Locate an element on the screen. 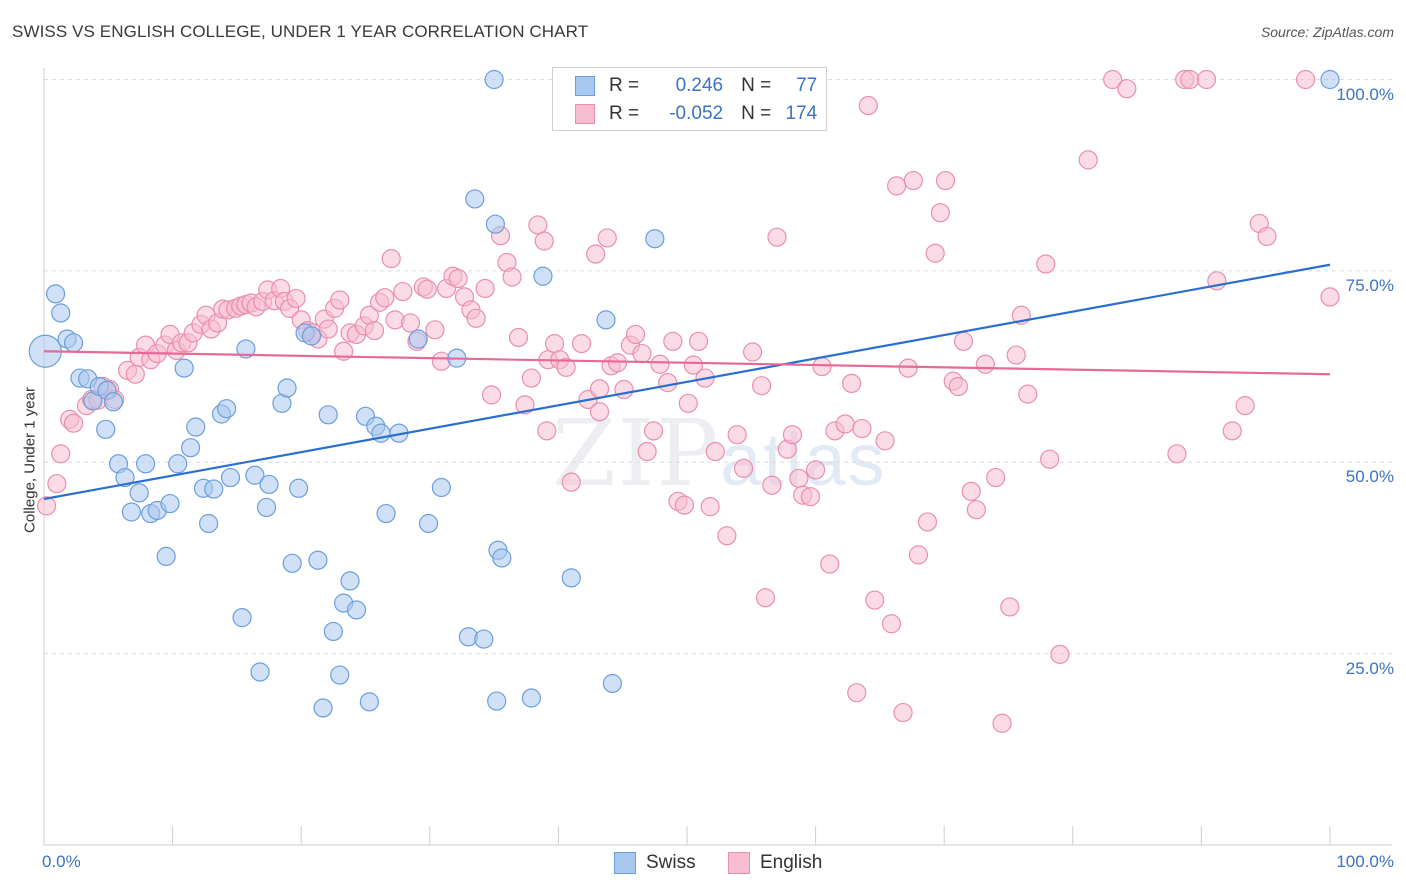 This screenshot has height=892, width=1406. series-legend-swiss: Swiss is located at coordinates (655, 863).